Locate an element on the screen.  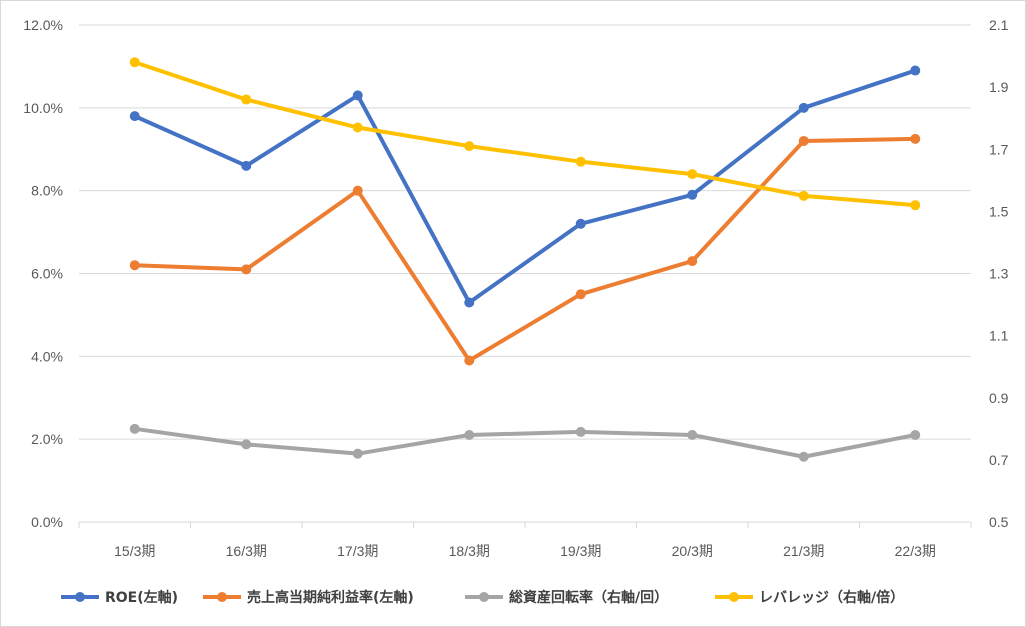
left-tick-label: 10.0% is located at coordinates (43, 108).